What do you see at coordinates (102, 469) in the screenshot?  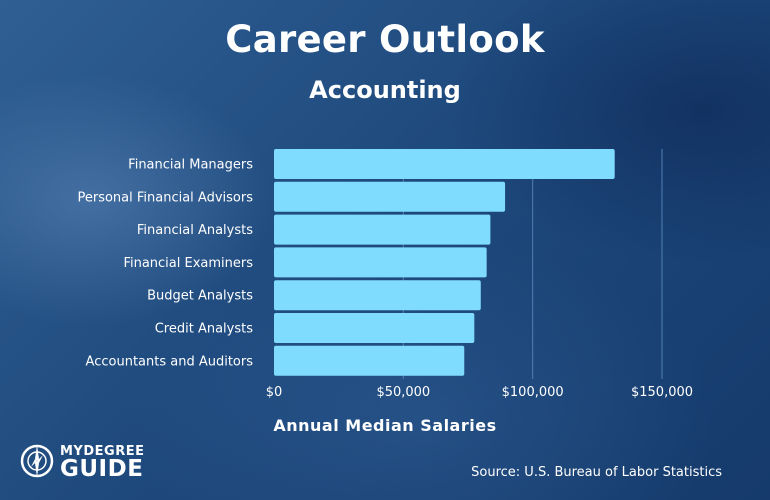 I see `logo-text-bottom: GUIDE` at bounding box center [102, 469].